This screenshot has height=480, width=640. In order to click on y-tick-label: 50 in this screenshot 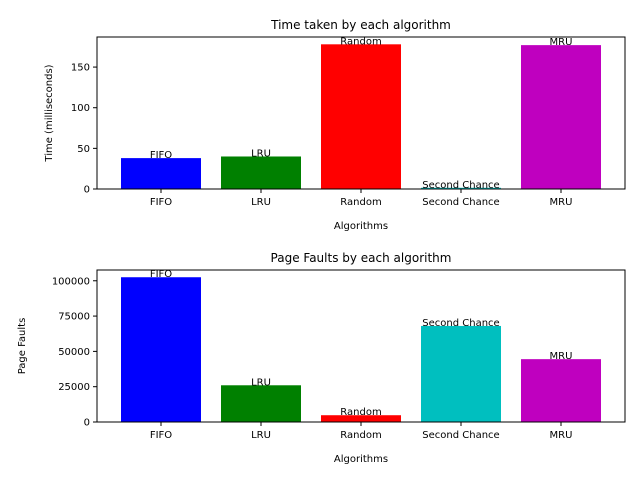, I will do `click(83, 149)`.